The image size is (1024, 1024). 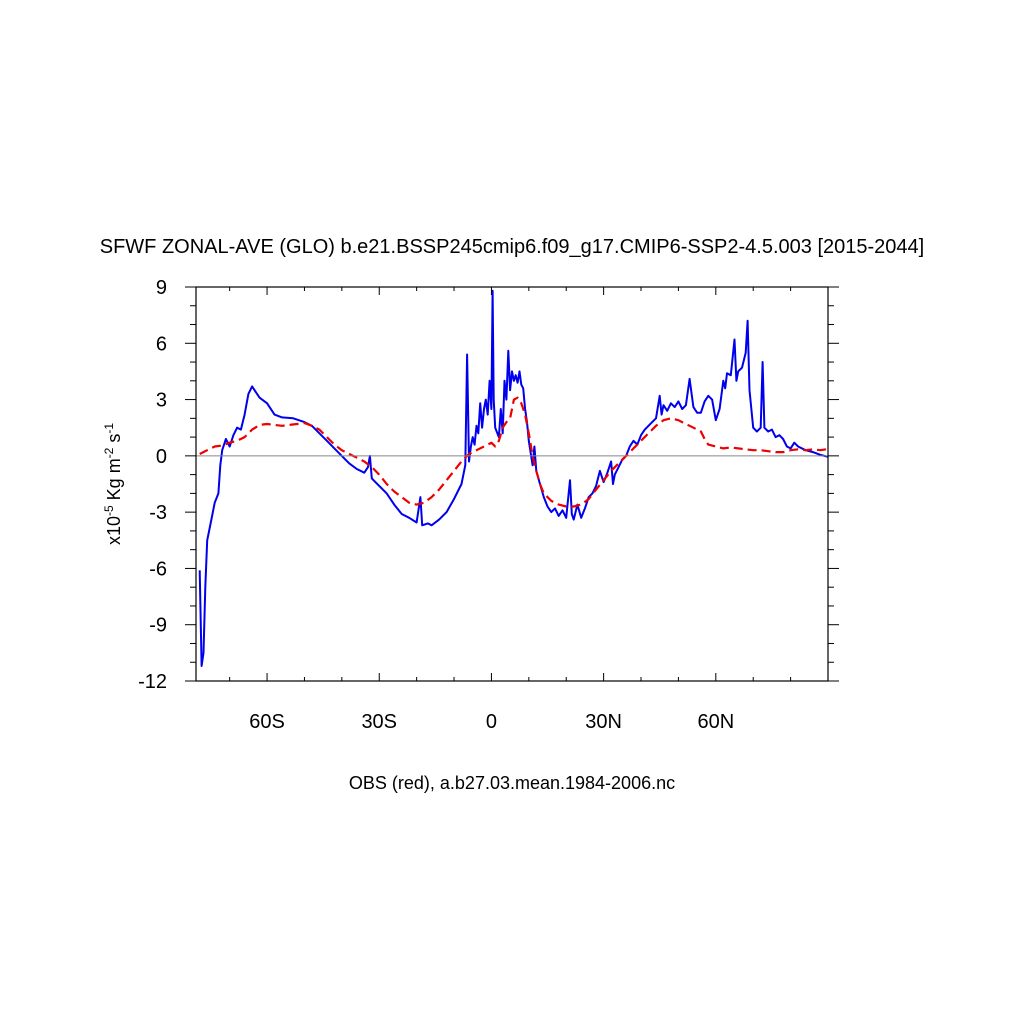 What do you see at coordinates (152, 485) in the screenshot?
I see `y-axis-labels: 9 6 3 0 -3 -6 -9 -12` at bounding box center [152, 485].